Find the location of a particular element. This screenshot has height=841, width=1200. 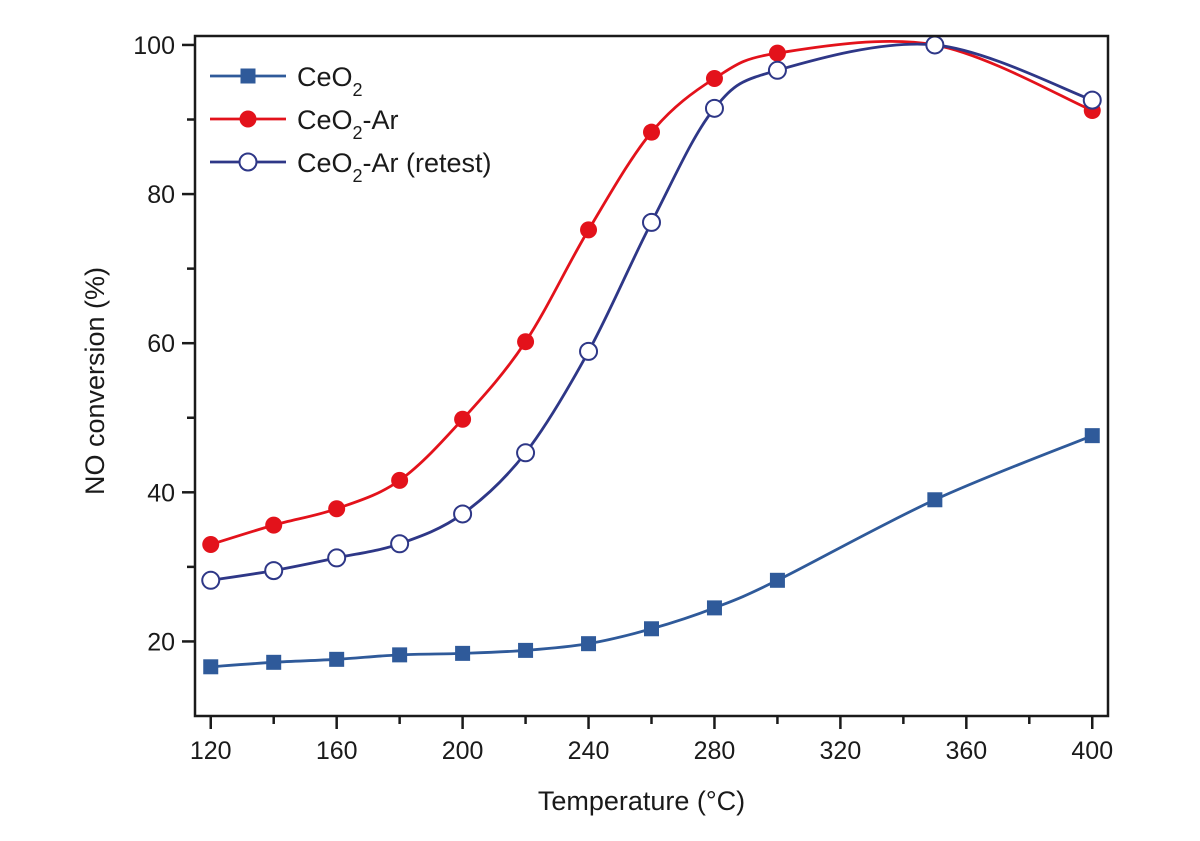

y-tick-label: 80 is located at coordinates (161, 195).